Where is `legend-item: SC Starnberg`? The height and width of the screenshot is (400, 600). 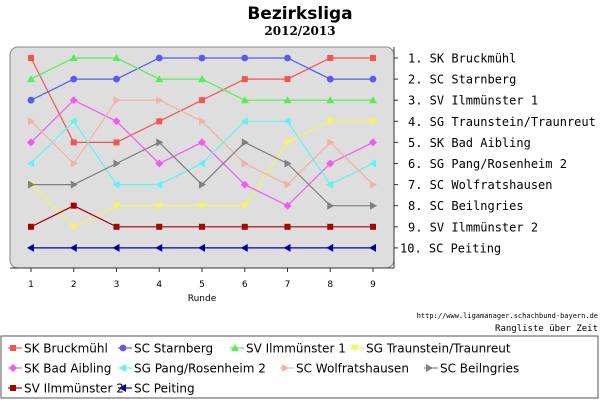
legend-item: SC Starnberg is located at coordinates (165, 349).